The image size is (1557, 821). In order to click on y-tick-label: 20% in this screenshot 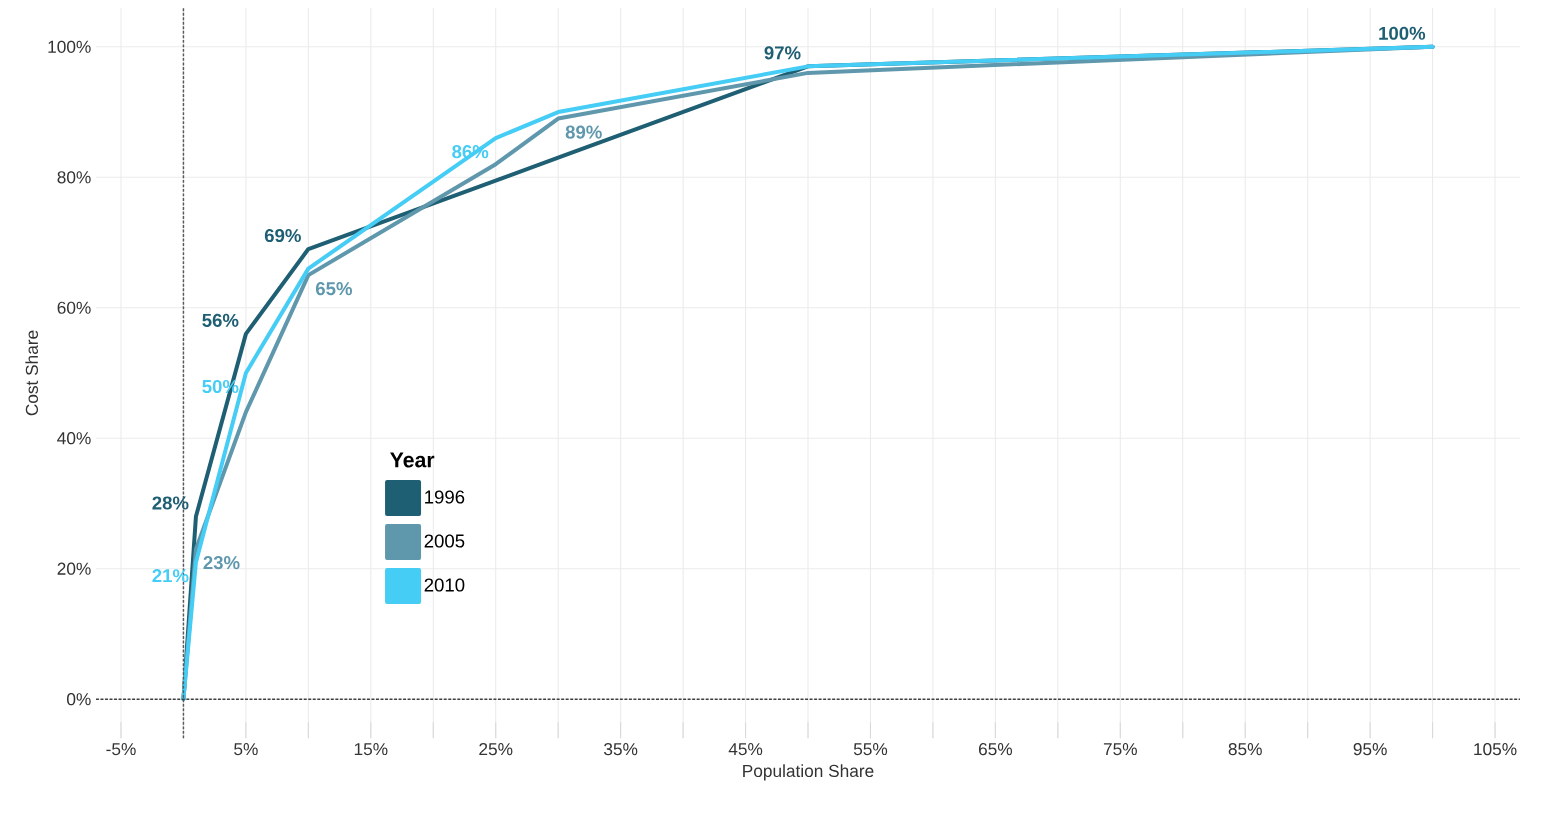, I will do `click(74, 568)`.